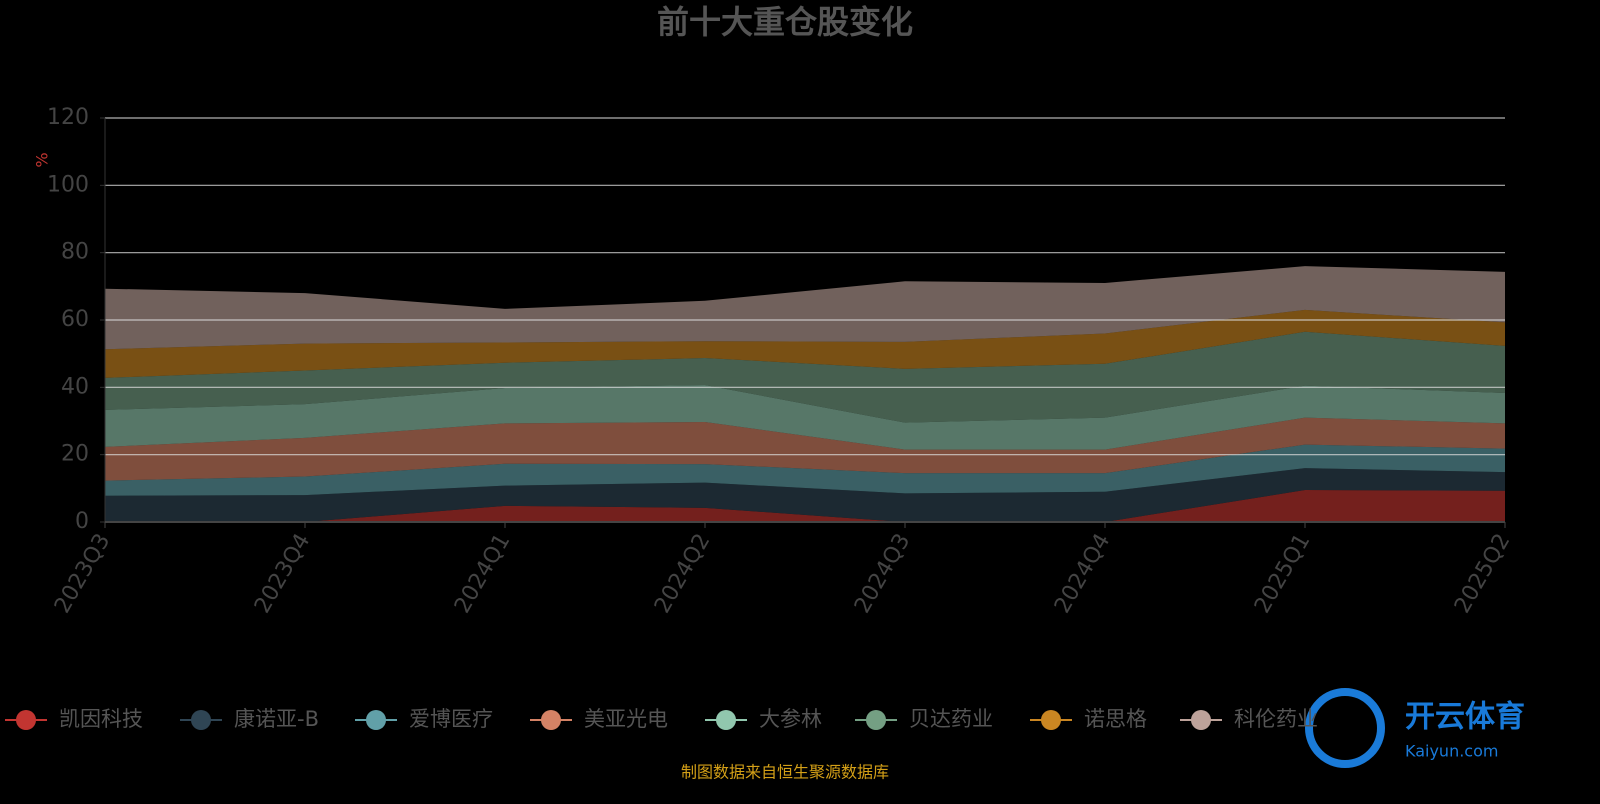 The width and height of the screenshot is (1600, 804). Describe the element at coordinates (1465, 717) in the screenshot. I see `watermark-title: 开云体育` at that location.